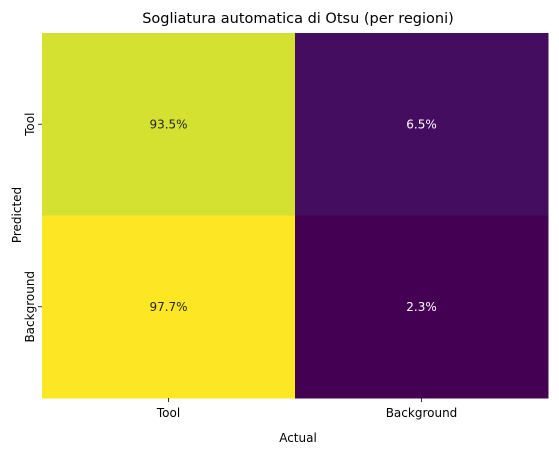  I want to click on y-axis-label: Predicted, so click(17, 215).